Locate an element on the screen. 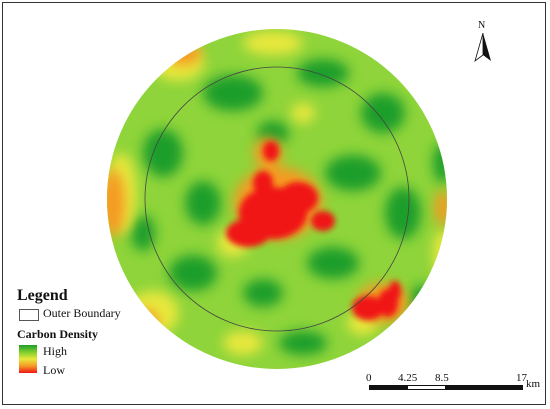 The image size is (550, 409). north-arrow-icon is located at coordinates (482, 48).